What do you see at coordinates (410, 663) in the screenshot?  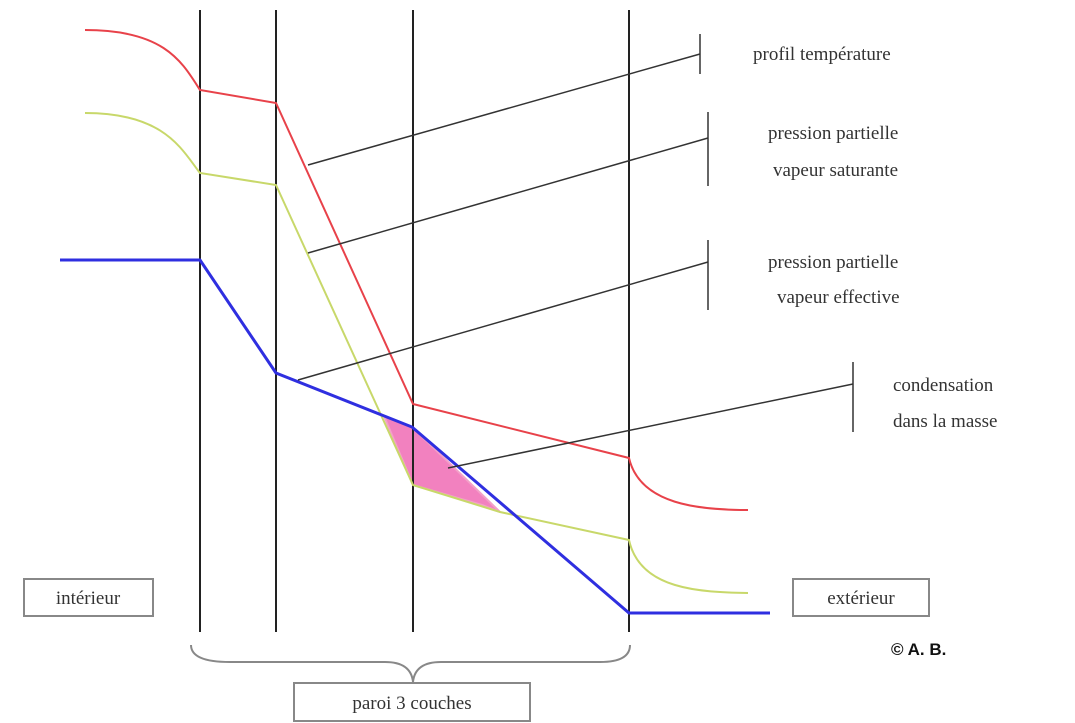 I see `wall-brace` at bounding box center [410, 663].